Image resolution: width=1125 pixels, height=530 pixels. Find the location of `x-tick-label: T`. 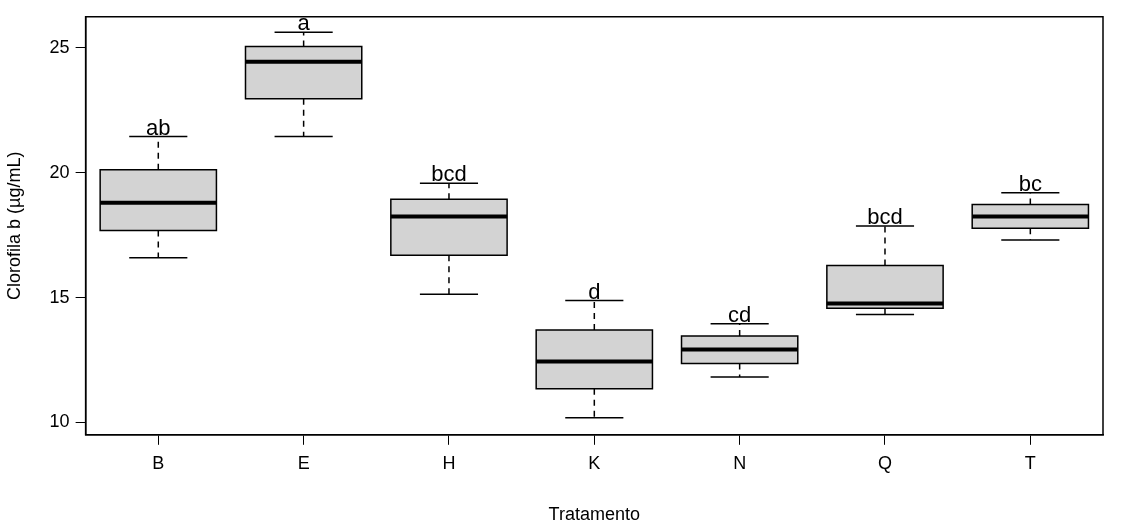

x-tick-label: T is located at coordinates (1030, 462).